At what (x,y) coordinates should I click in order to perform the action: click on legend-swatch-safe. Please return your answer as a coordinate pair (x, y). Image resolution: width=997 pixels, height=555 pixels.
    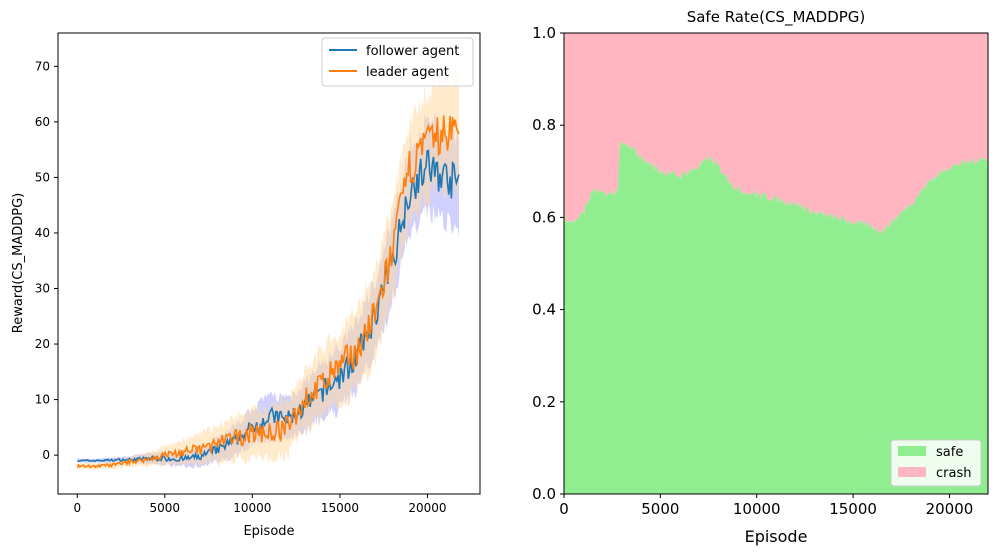
    Looking at the image, I should click on (912, 451).